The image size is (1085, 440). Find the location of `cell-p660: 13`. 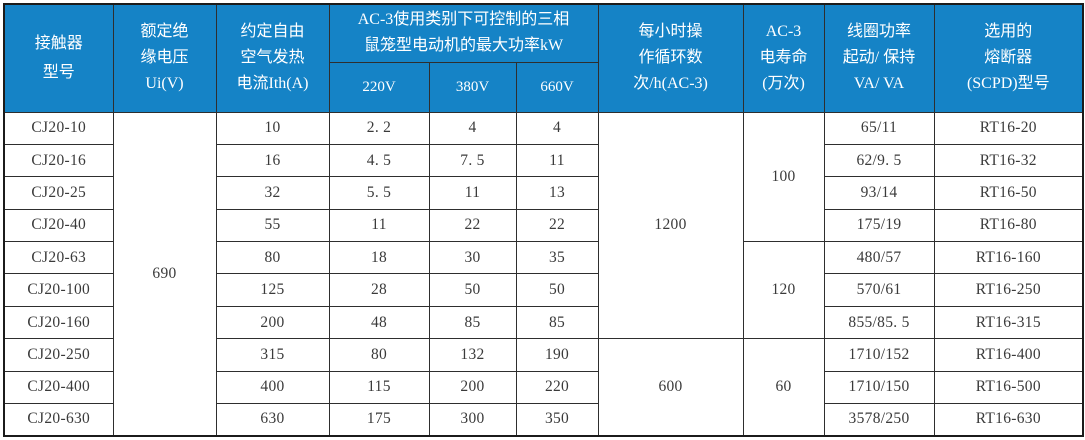

cell-p660: 13 is located at coordinates (557, 193).